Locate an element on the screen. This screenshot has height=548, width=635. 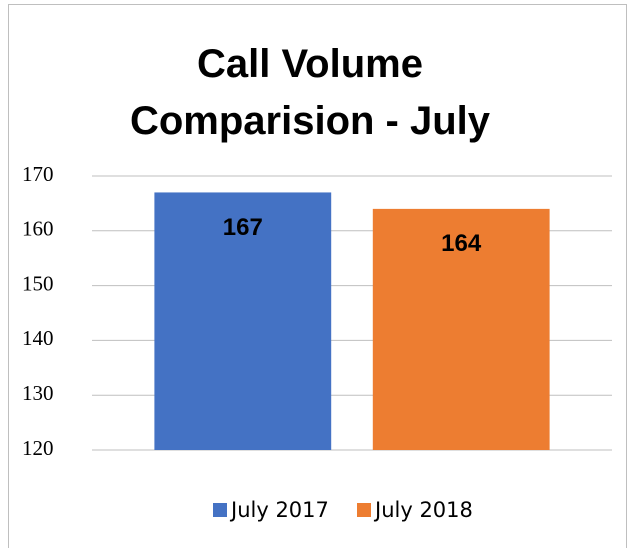
value-label: 167 is located at coordinates (243, 227).